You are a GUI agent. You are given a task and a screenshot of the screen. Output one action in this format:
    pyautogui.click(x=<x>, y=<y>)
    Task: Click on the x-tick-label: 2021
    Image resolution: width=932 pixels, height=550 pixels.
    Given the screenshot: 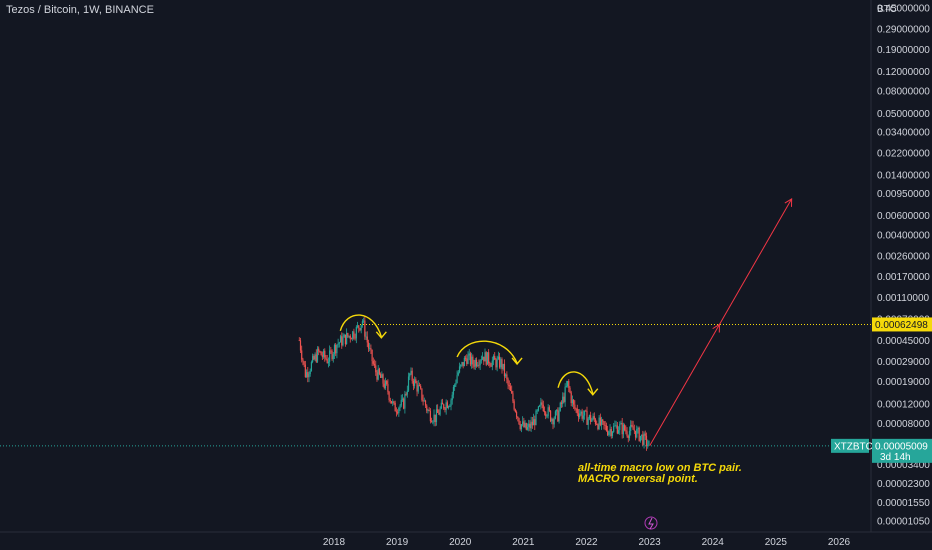 What is the action you would take?
    pyautogui.click(x=523, y=542)
    